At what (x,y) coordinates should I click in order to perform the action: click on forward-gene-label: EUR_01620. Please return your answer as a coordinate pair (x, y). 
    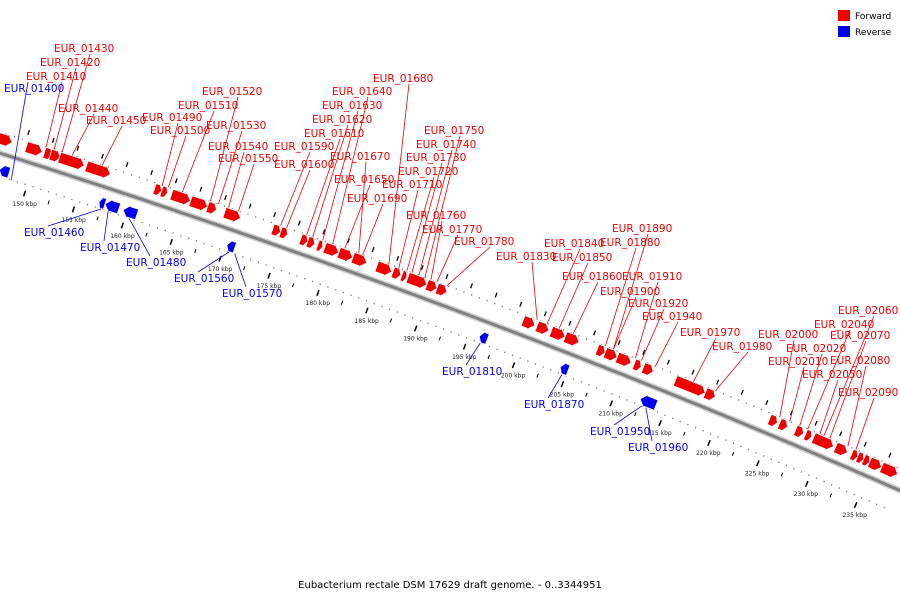
    Looking at the image, I should click on (342, 120).